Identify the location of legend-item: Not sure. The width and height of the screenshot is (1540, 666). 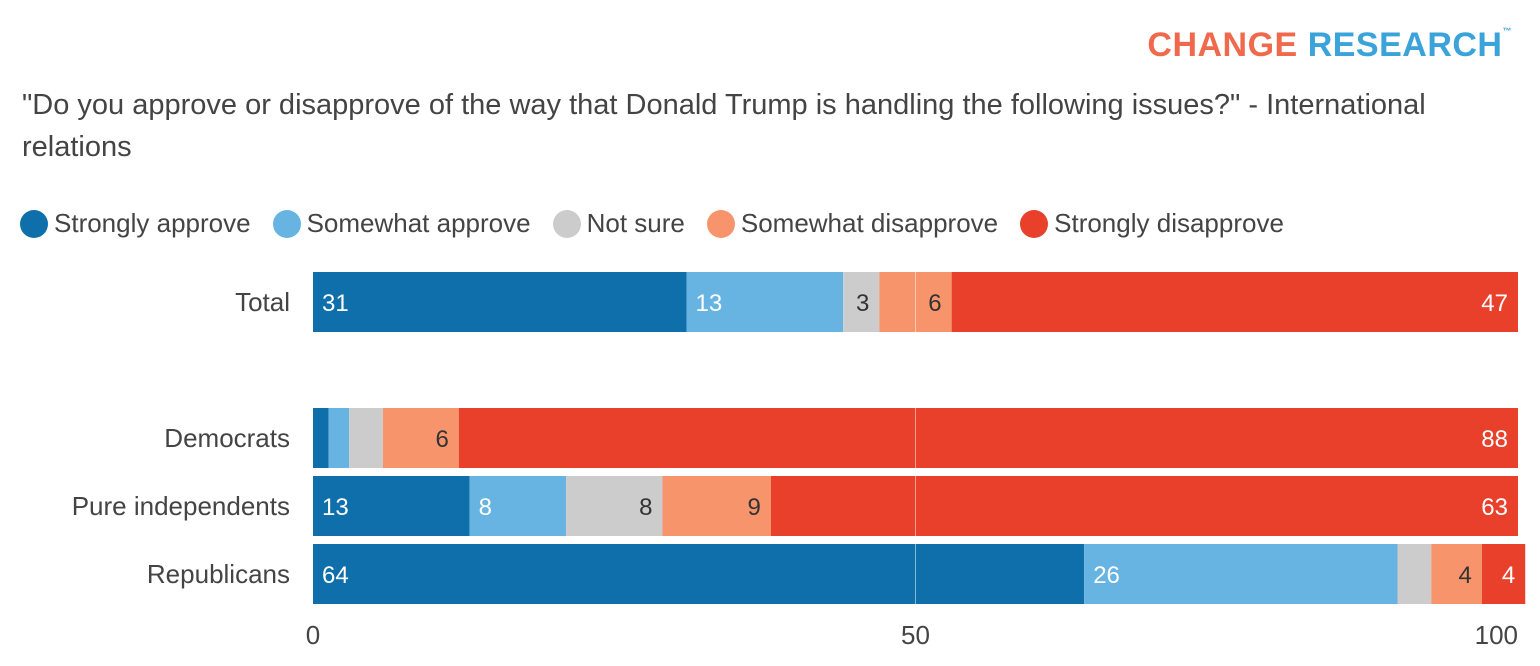
(618, 223).